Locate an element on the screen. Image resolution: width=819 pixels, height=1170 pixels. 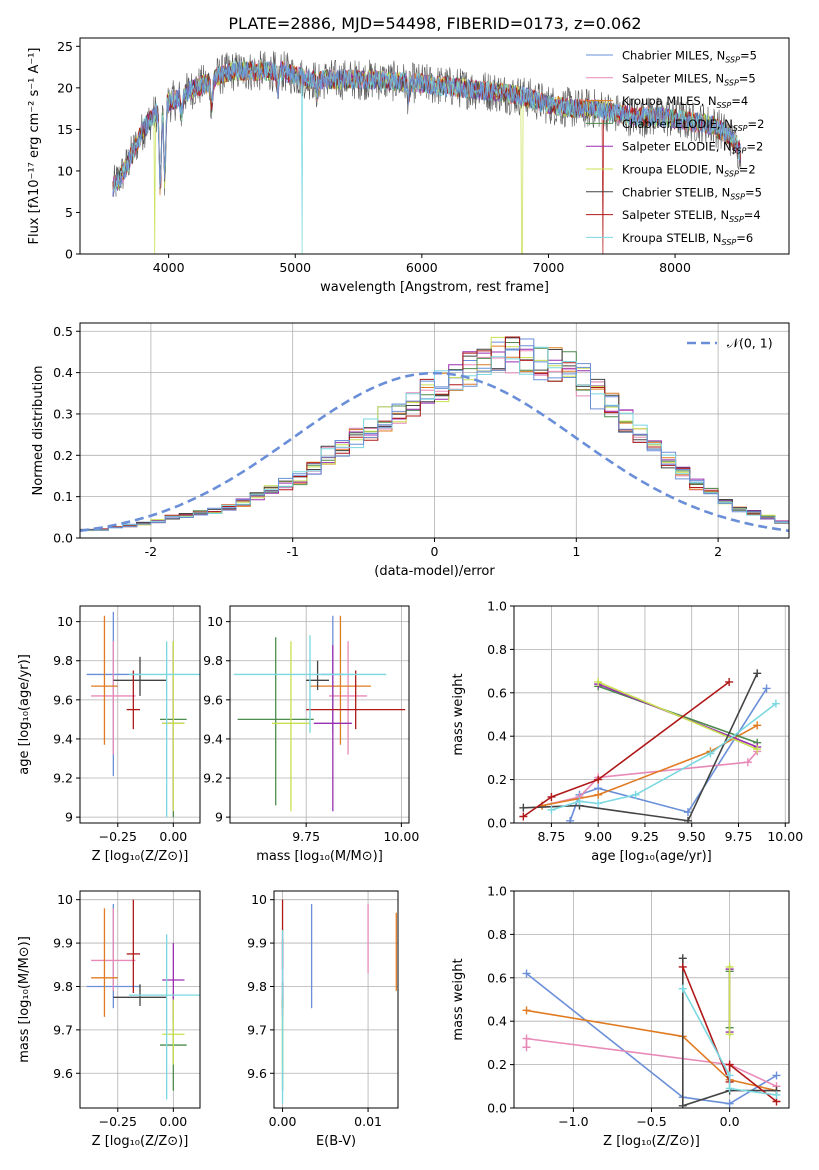
y-tick-label: 1.0 is located at coordinates (497, 606).